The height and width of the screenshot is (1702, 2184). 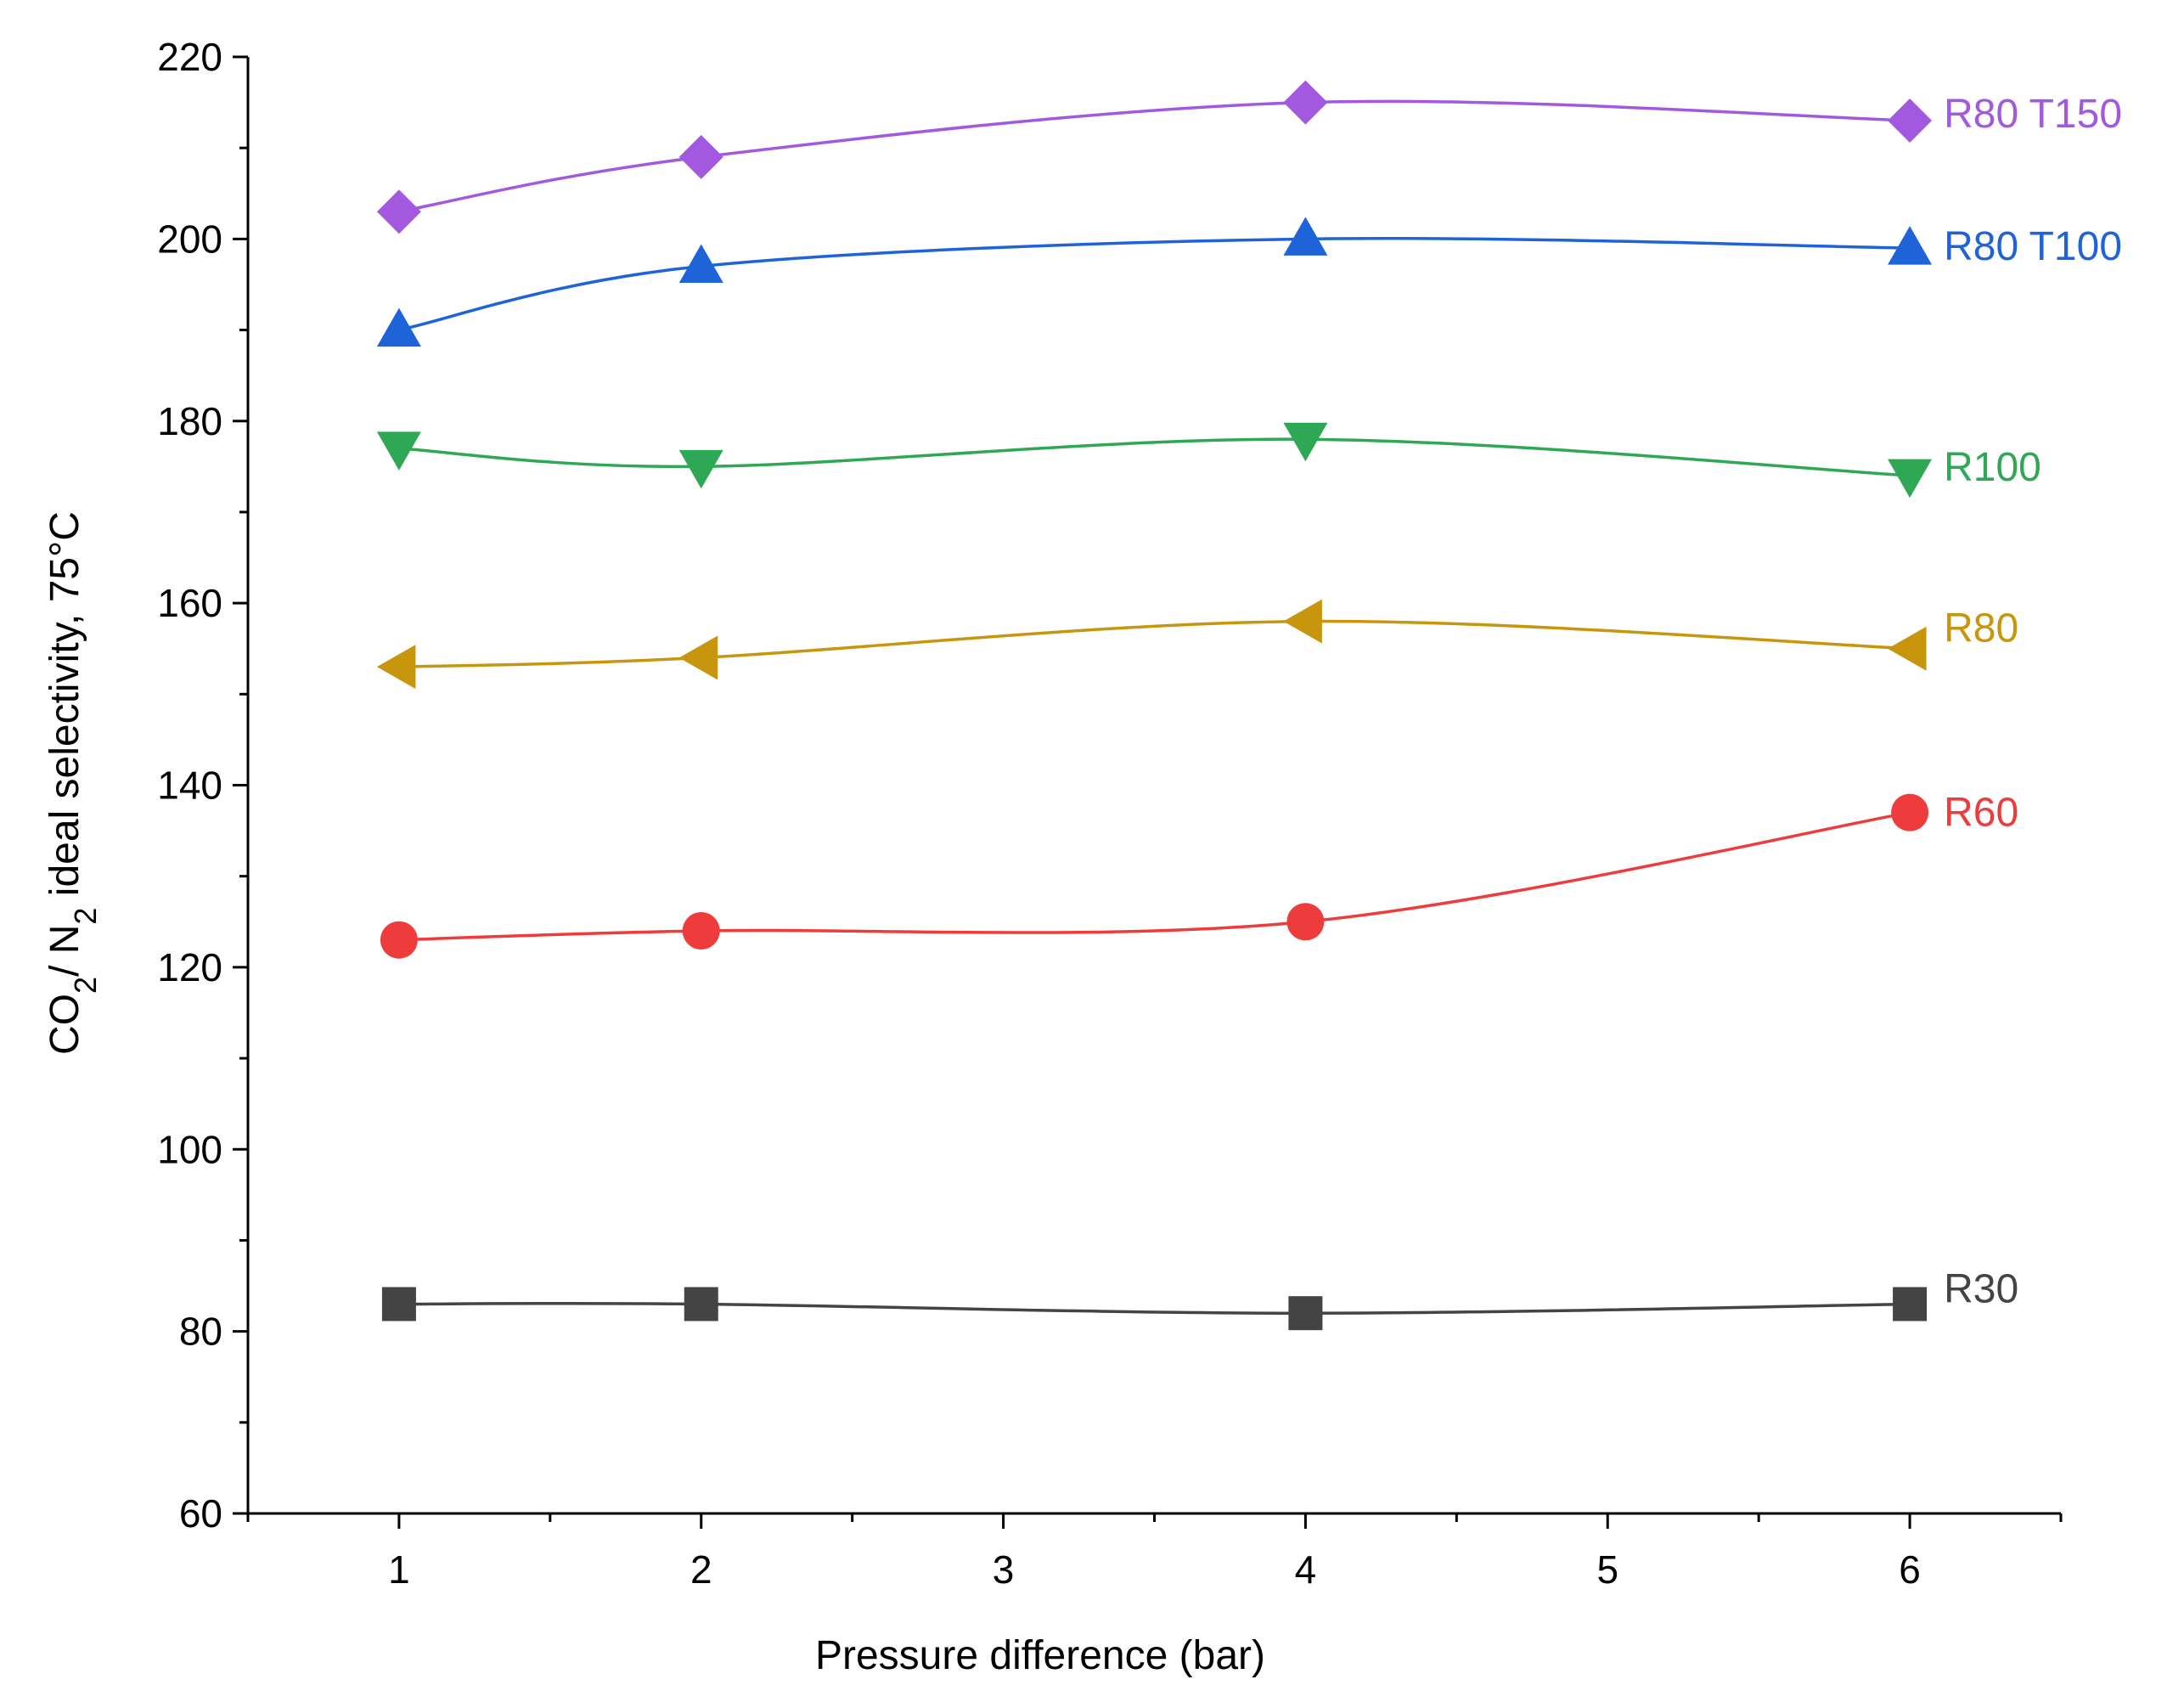 What do you see at coordinates (1154, 644) in the screenshot?
I see `series-line-r80` at bounding box center [1154, 644].